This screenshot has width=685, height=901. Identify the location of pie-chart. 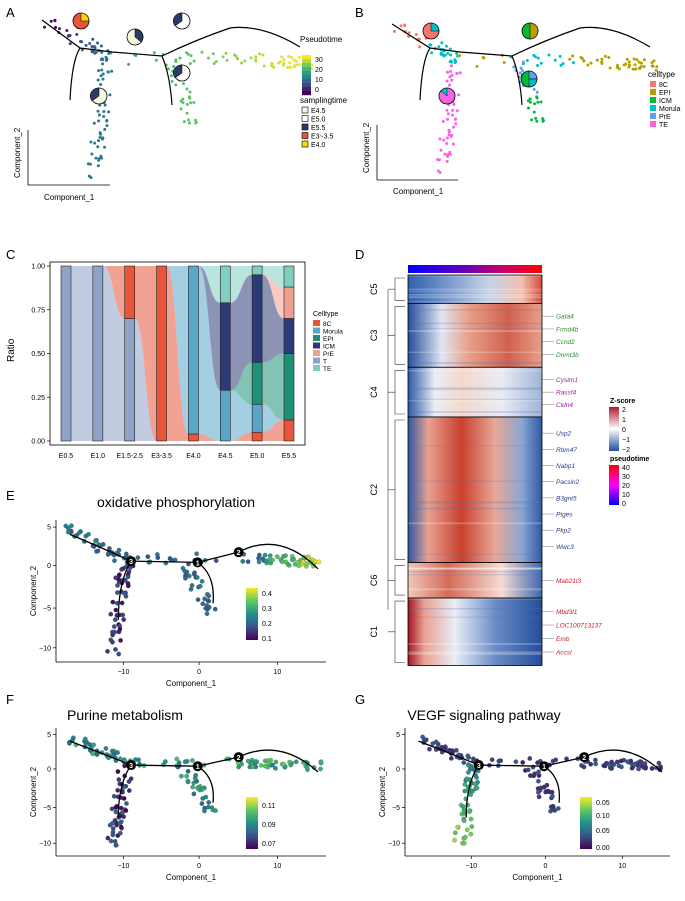
(530, 31).